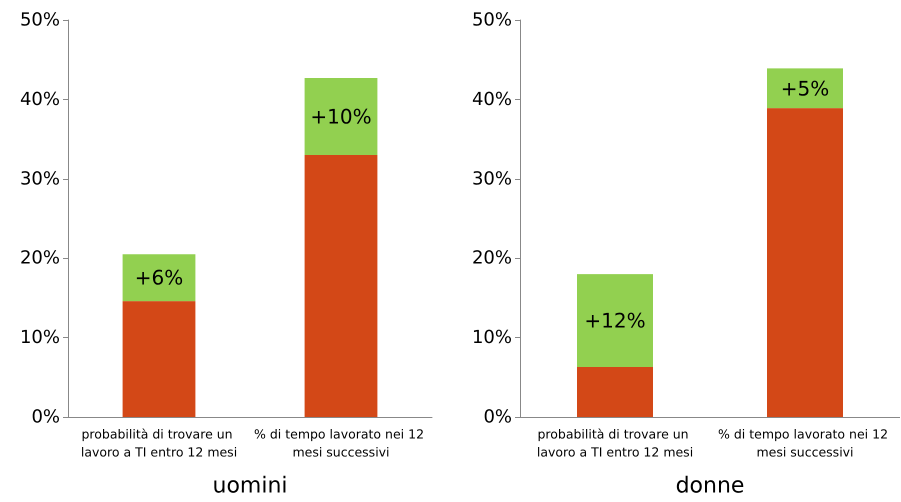  I want to click on x-axis-title: donne, so click(710, 486).